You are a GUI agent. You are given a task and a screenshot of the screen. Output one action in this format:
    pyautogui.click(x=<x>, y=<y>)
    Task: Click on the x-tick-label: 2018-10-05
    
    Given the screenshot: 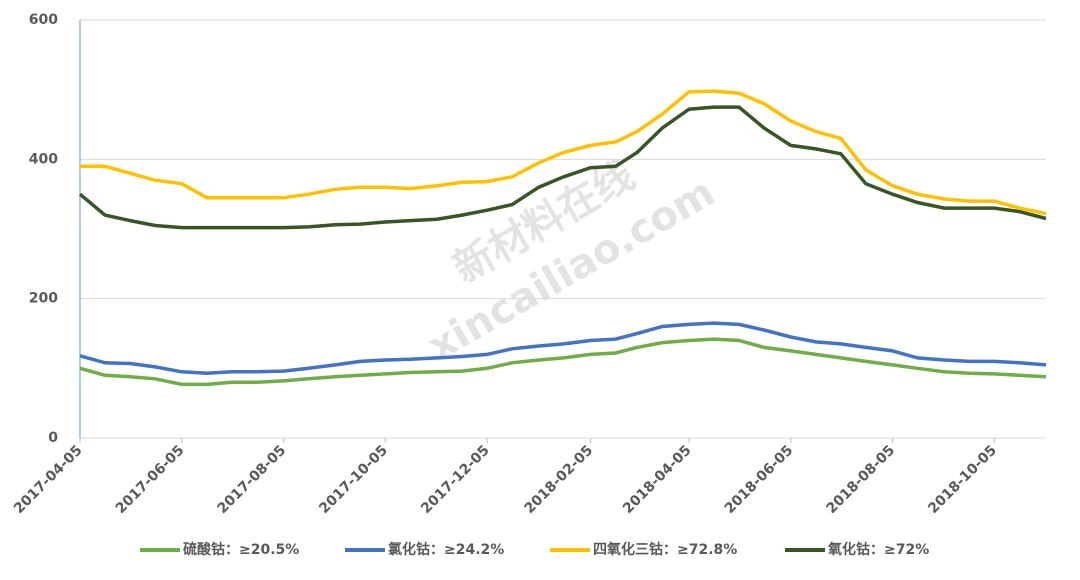 What is the action you would take?
    pyautogui.click(x=962, y=479)
    